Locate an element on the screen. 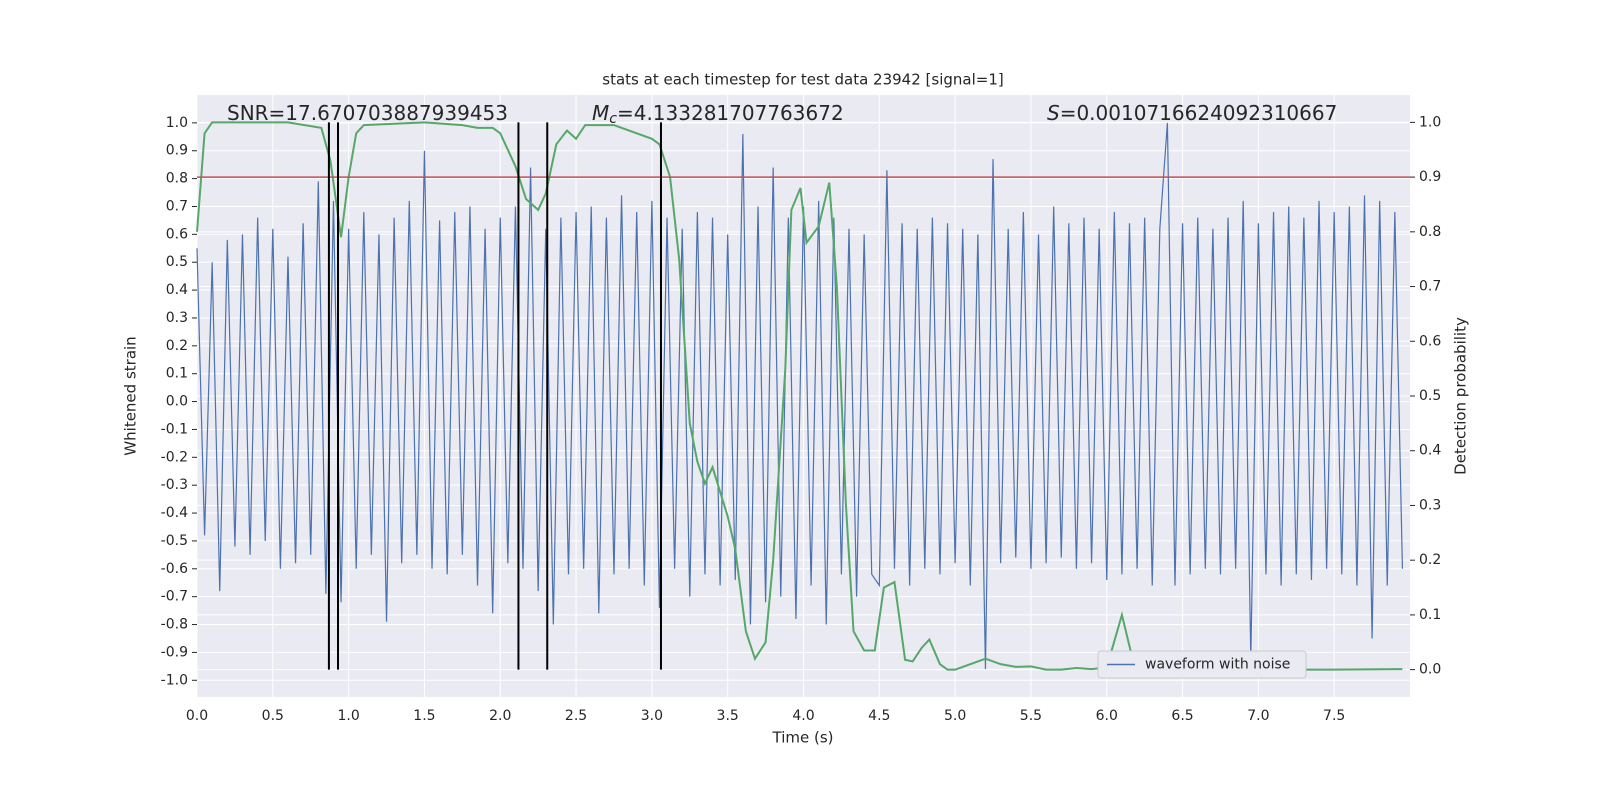 This screenshot has width=1600, height=804. x-tick-label: 0.5 is located at coordinates (273, 716).